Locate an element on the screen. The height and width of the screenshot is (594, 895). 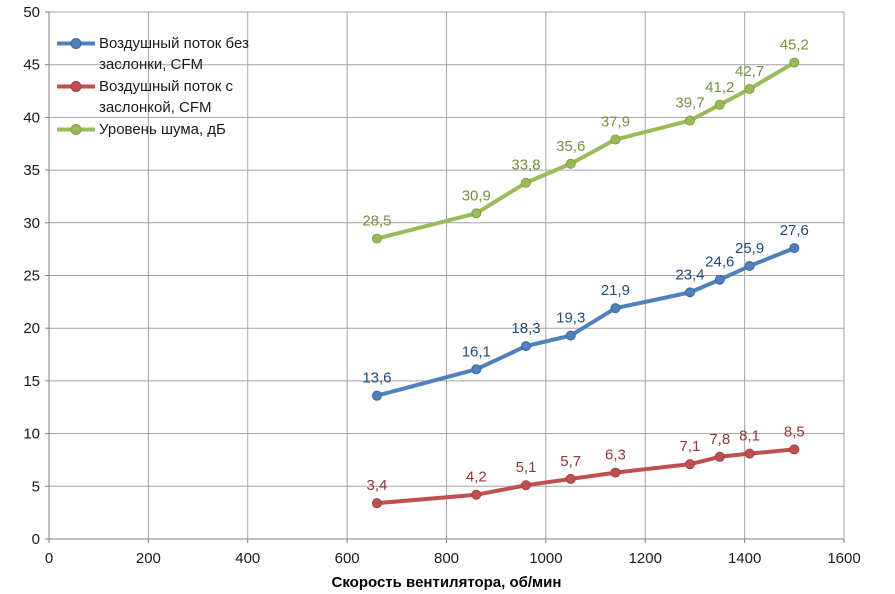
data-label: 19,3 is located at coordinates (570, 318).